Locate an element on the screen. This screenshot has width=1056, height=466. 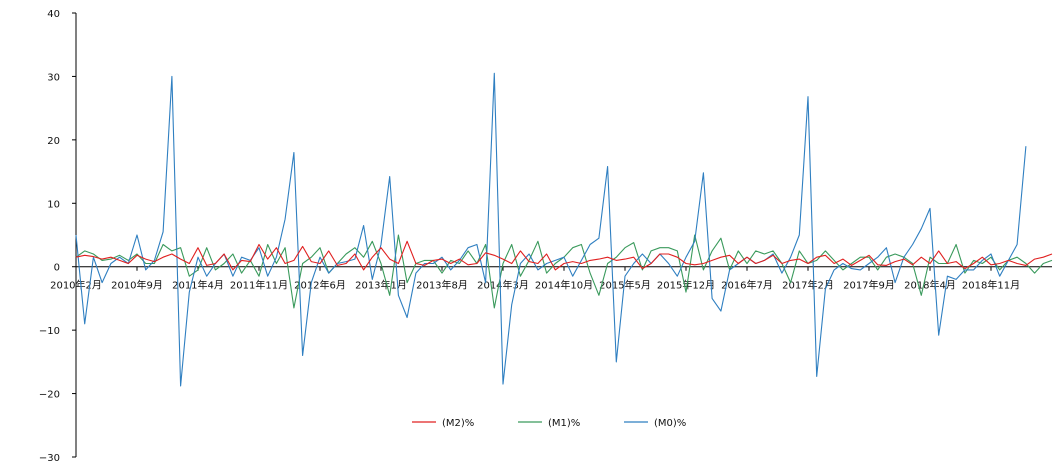
y-tick-label: 20 is located at coordinates (53, 141).